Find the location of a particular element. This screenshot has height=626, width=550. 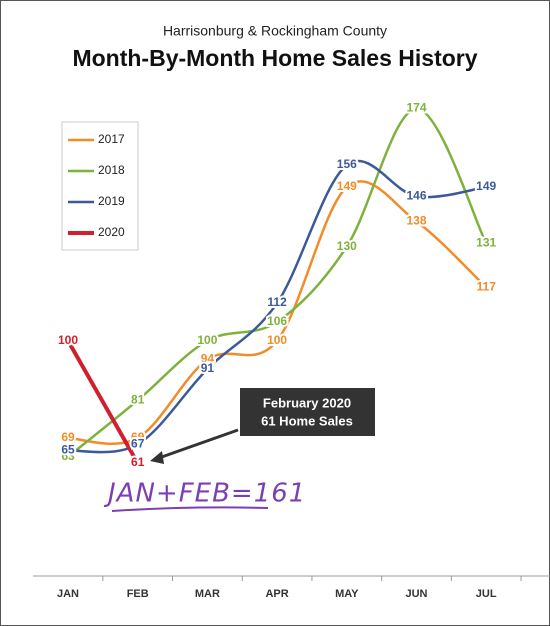

series-line is located at coordinates (103, 402).